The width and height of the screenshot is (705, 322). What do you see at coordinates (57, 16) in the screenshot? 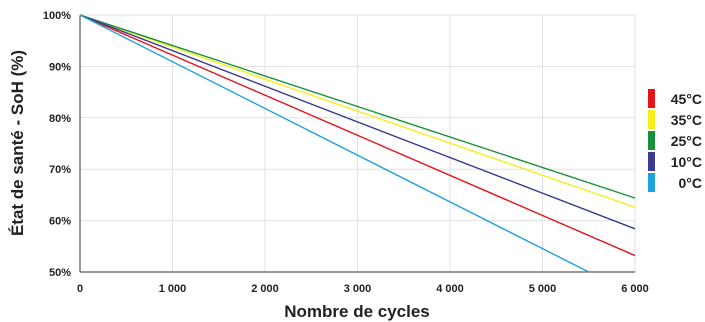
I see `y-tick-label: 100%` at bounding box center [57, 16].